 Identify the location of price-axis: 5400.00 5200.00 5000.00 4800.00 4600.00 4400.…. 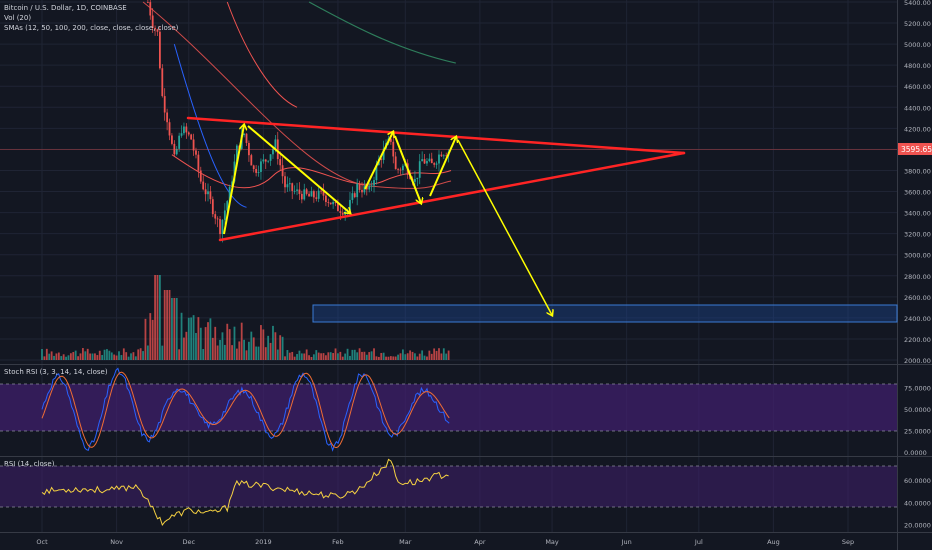
(917, 264).